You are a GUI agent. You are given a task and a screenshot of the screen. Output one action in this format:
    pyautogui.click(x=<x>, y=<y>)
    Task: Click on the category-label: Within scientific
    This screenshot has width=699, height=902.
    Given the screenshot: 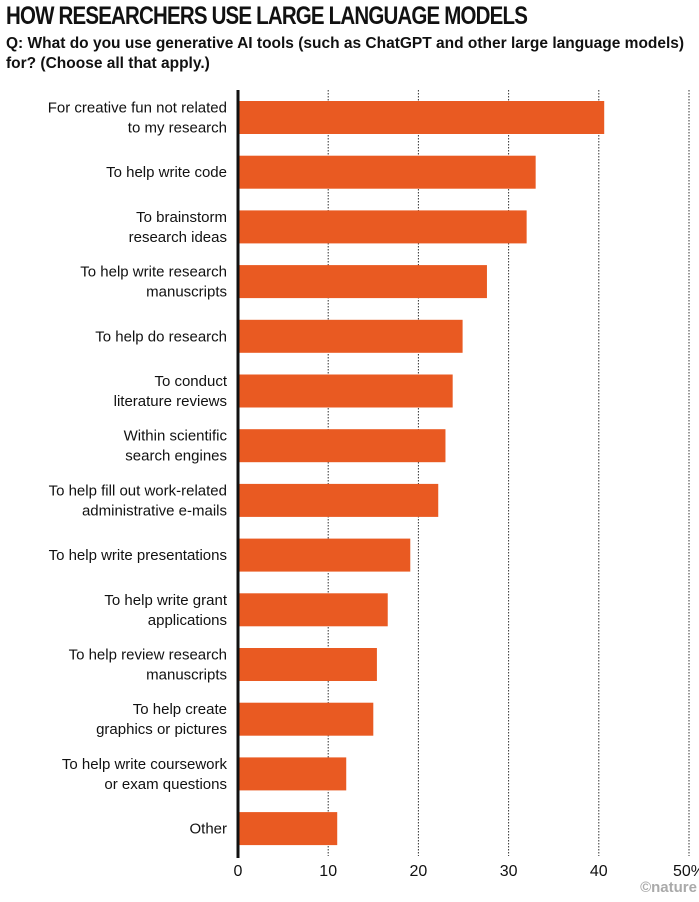 What is the action you would take?
    pyautogui.click(x=176, y=436)
    